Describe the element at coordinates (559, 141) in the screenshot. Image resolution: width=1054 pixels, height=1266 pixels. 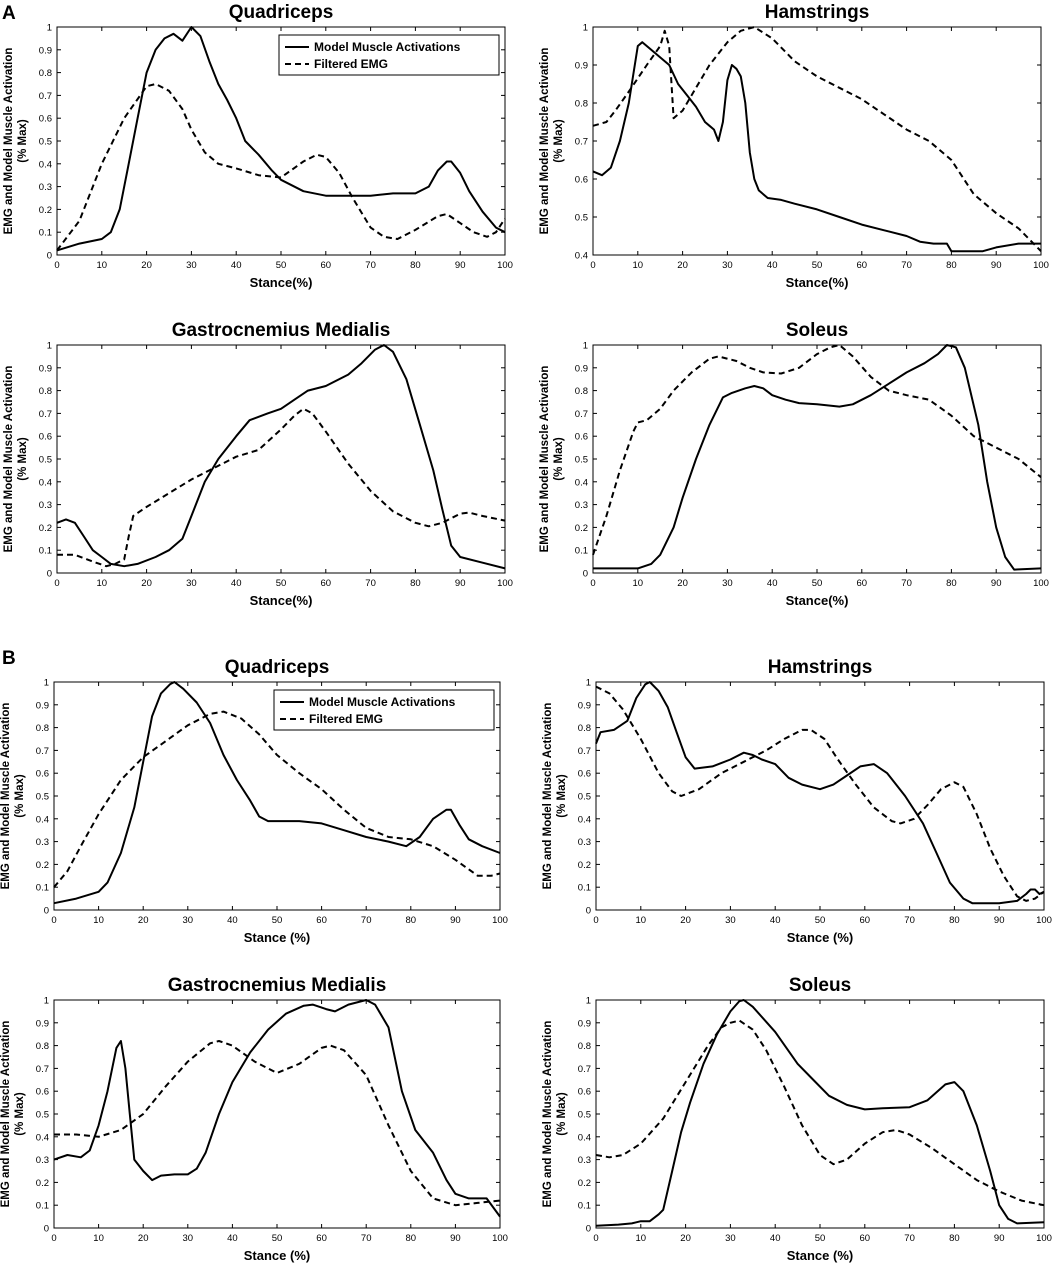
I see `y-axis-label-units: (% Max)` at that location.